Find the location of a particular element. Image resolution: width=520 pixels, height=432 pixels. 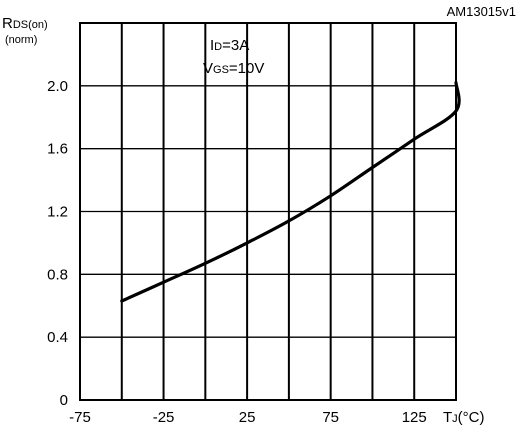

y-tick-label: 0.4 is located at coordinates (57, 337).